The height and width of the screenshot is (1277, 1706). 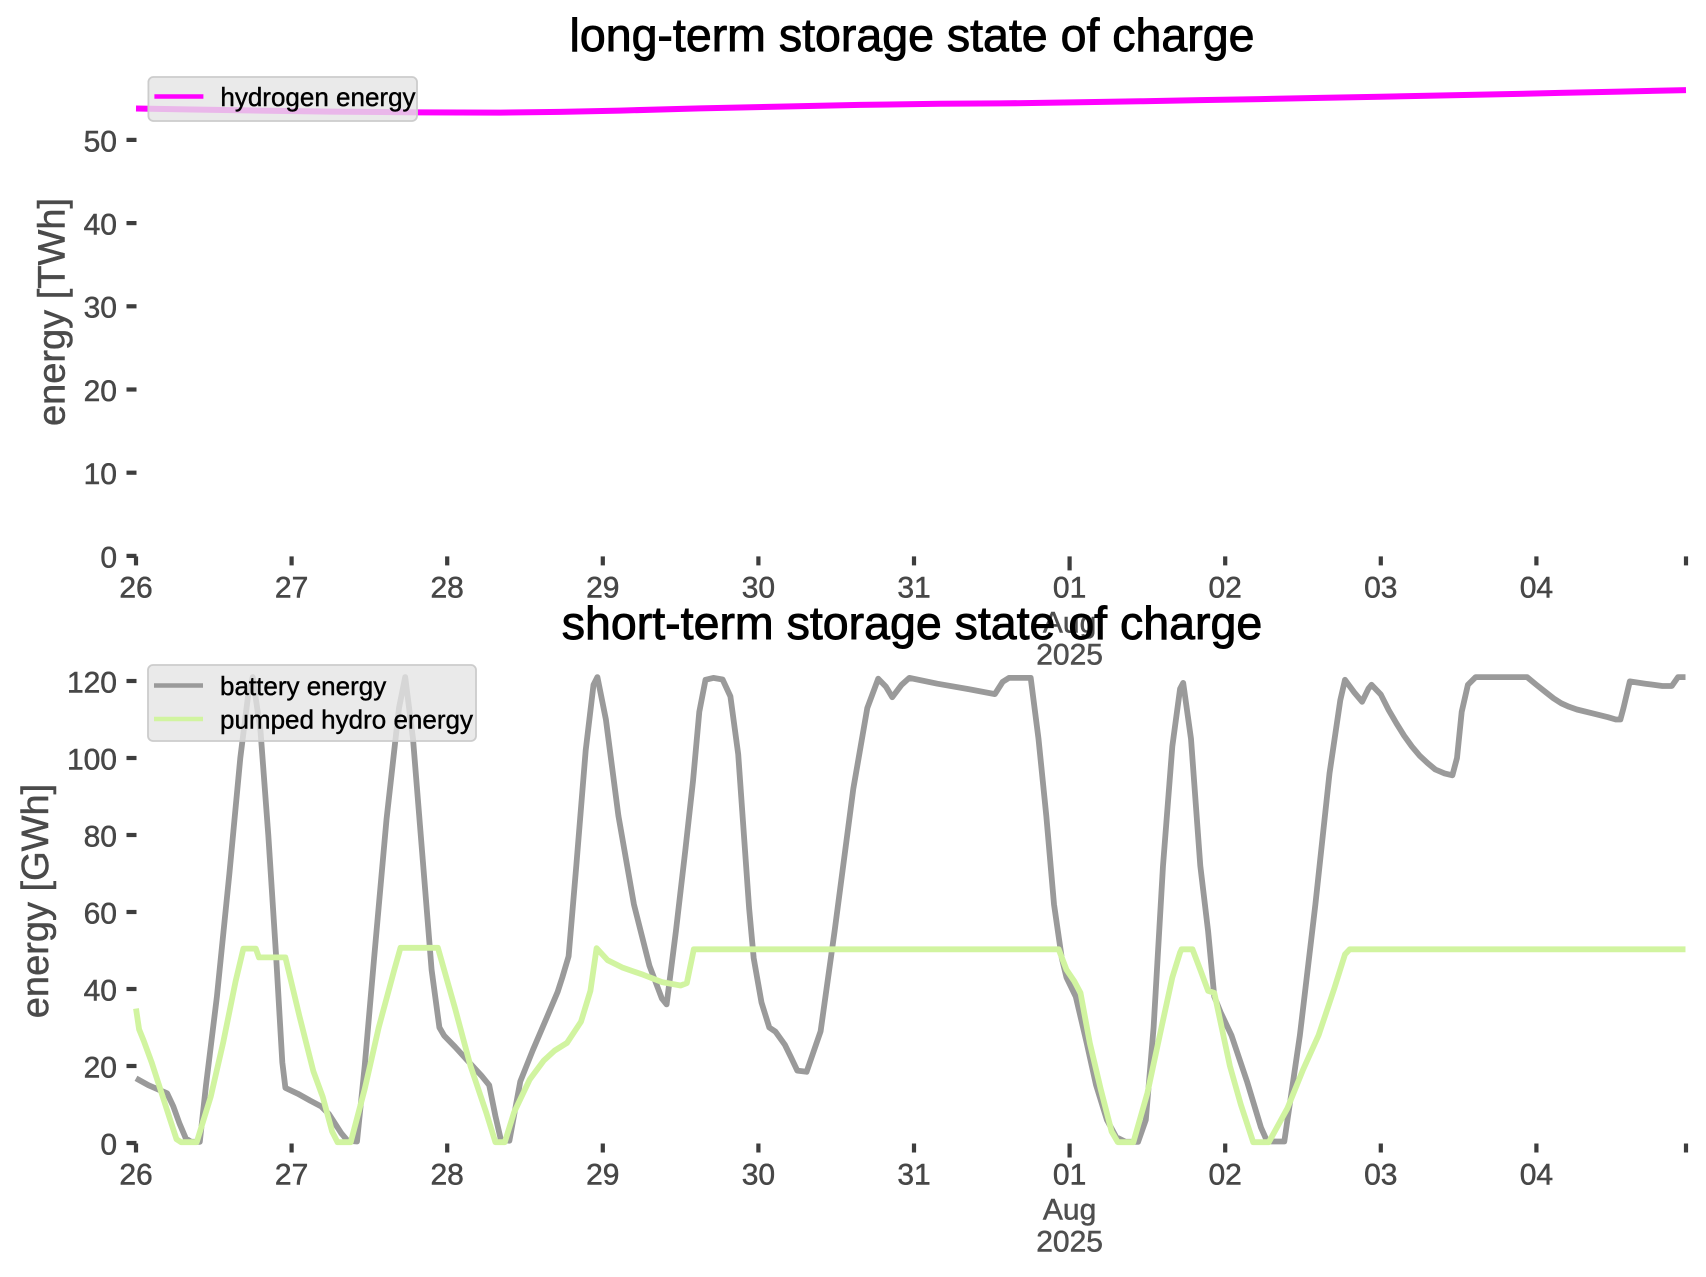 What do you see at coordinates (100, 836) in the screenshot?
I see `svg-text: 80` at bounding box center [100, 836].